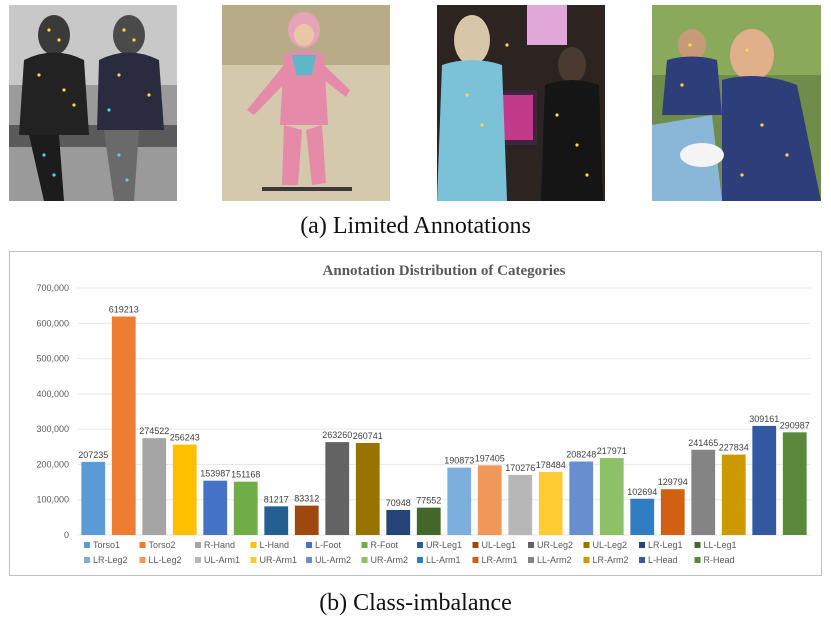 This screenshot has width=831, height=622. I want to click on bar-R-Head, so click(794, 483).